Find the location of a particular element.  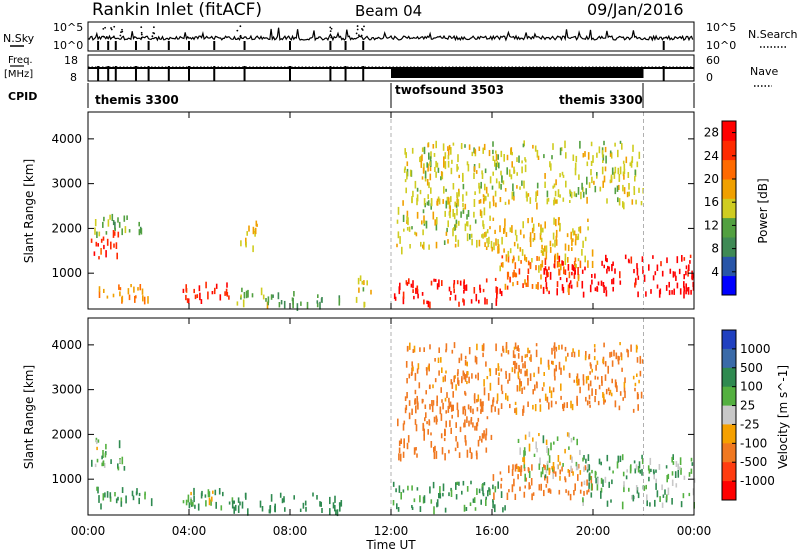

date-label: 09/Jan/2016 is located at coordinates (635, 9).